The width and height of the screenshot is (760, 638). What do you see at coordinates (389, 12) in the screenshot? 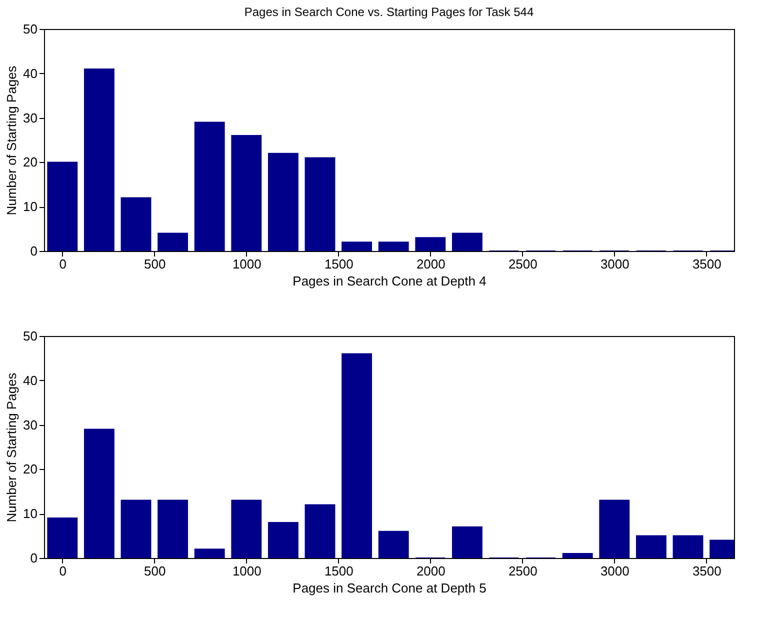
I see `chart-title: Pages in Search Cone vs. Starting Pages for Task 544` at bounding box center [389, 12].